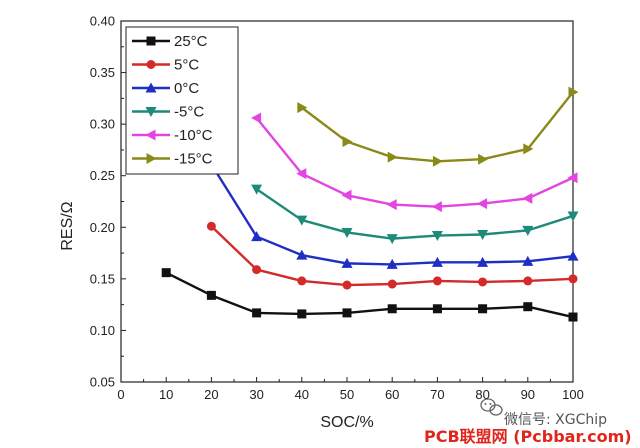 The width and height of the screenshot is (640, 448). Describe the element at coordinates (193, 159) in the screenshot. I see `legend-label: -15°C` at that location.